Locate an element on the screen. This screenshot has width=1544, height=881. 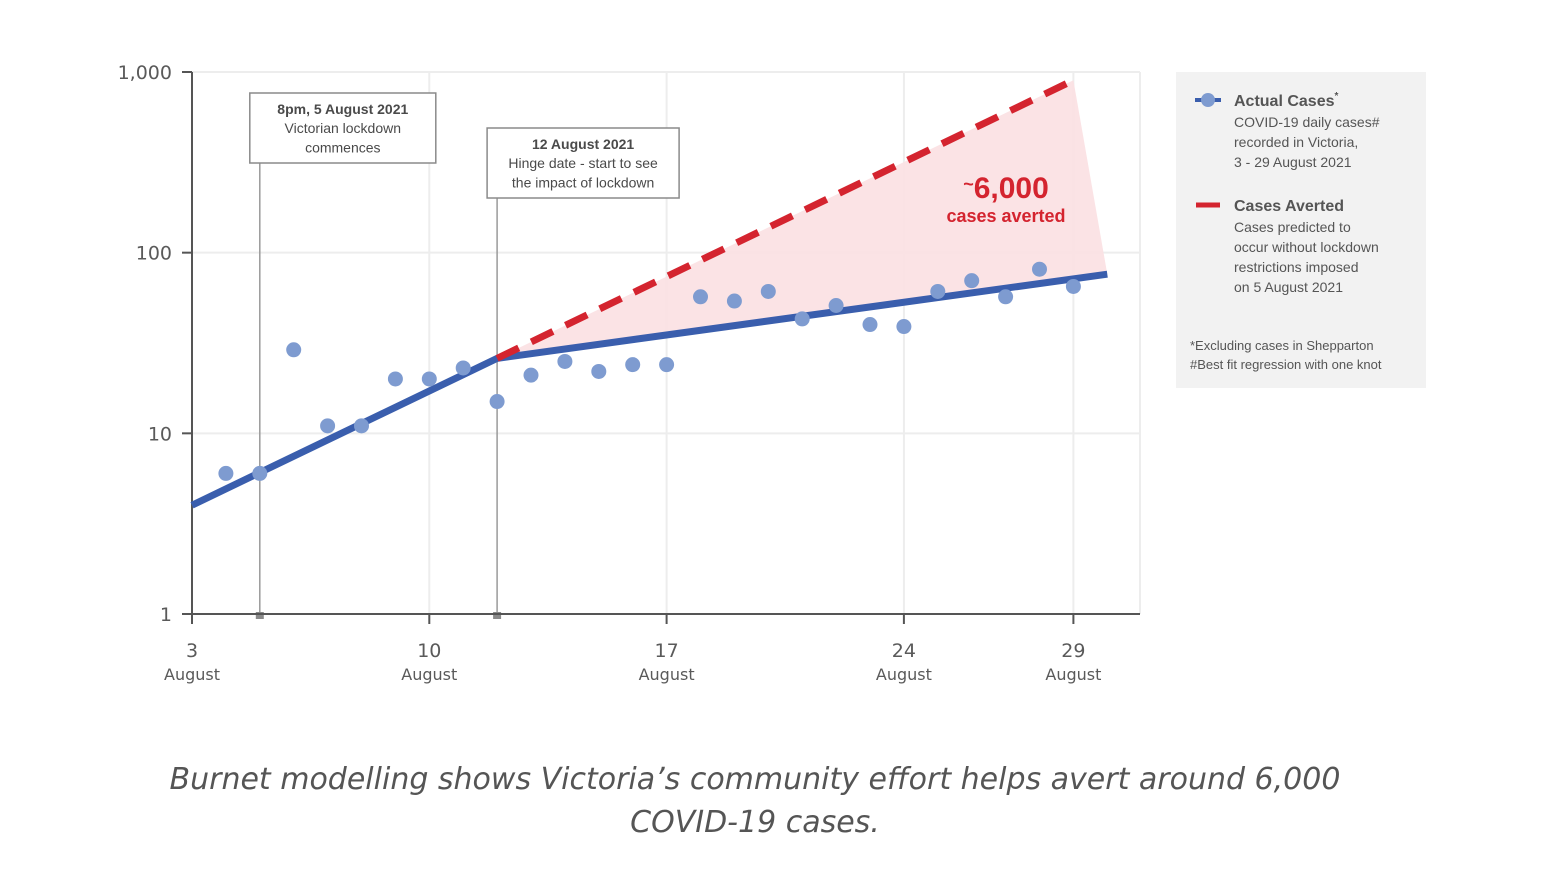
annotation-text: commences is located at coordinates (342, 148).